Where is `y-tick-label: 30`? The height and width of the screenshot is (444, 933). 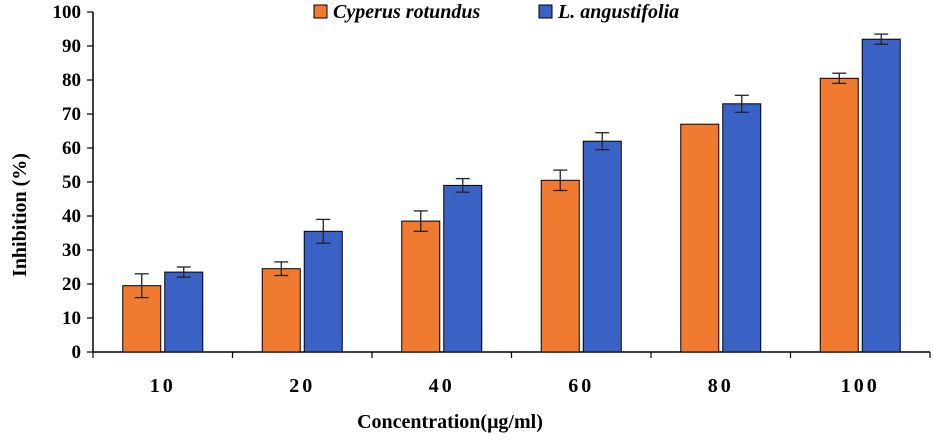
y-tick-label: 30 is located at coordinates (71, 250).